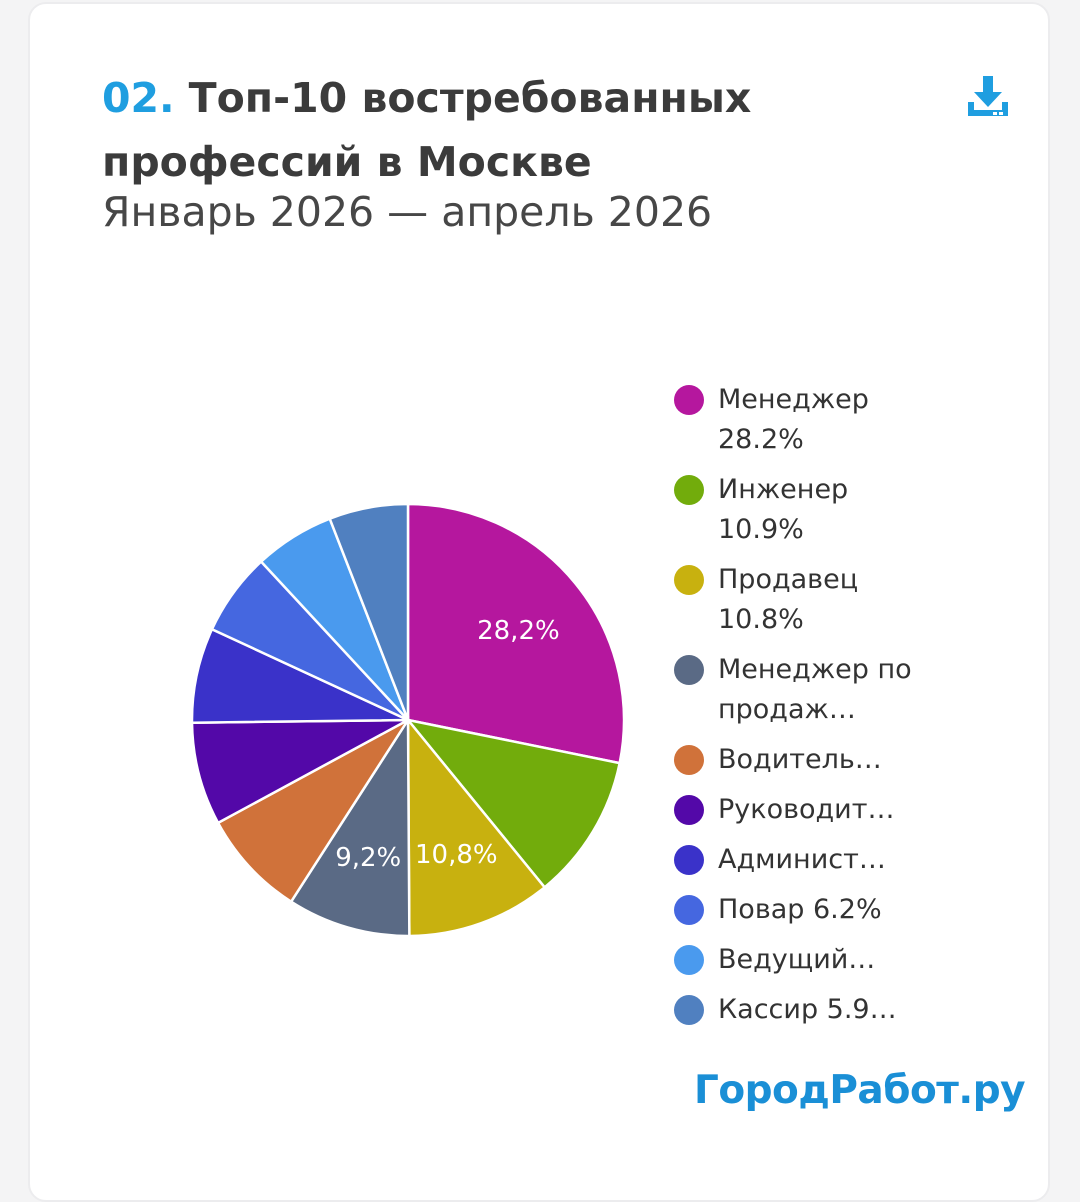  Describe the element at coordinates (788, 599) in the screenshot. I see `legend-label: Продавец 10.8%` at that location.